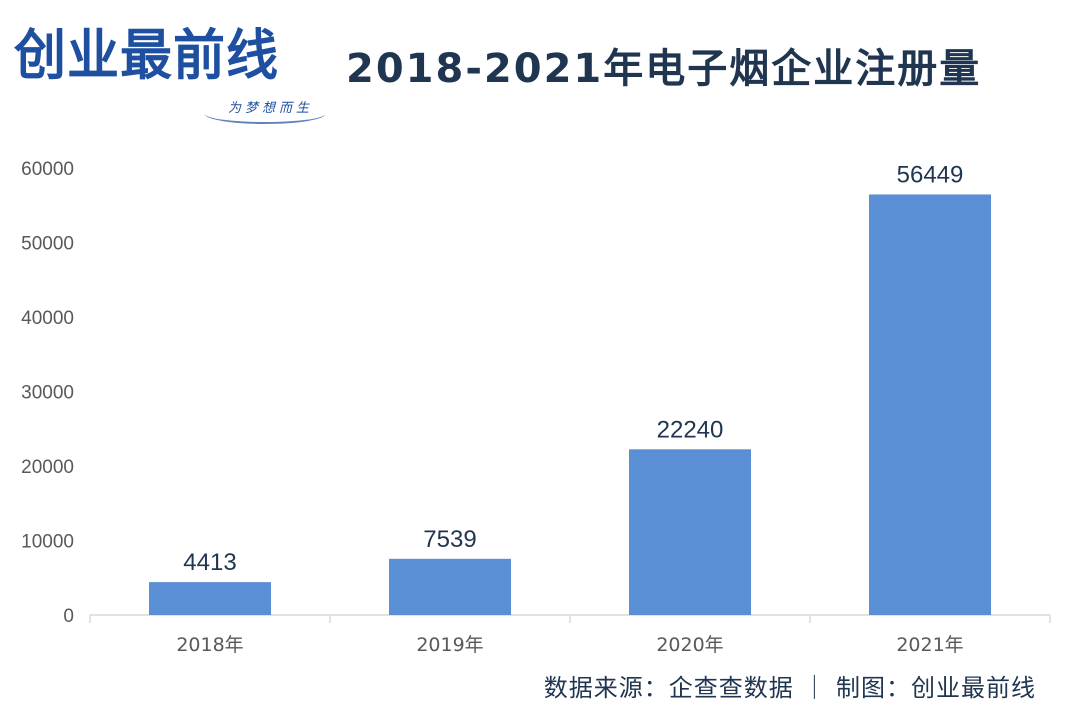 The height and width of the screenshot is (705, 1080). I want to click on y-tick-label: 50000, so click(47, 244).